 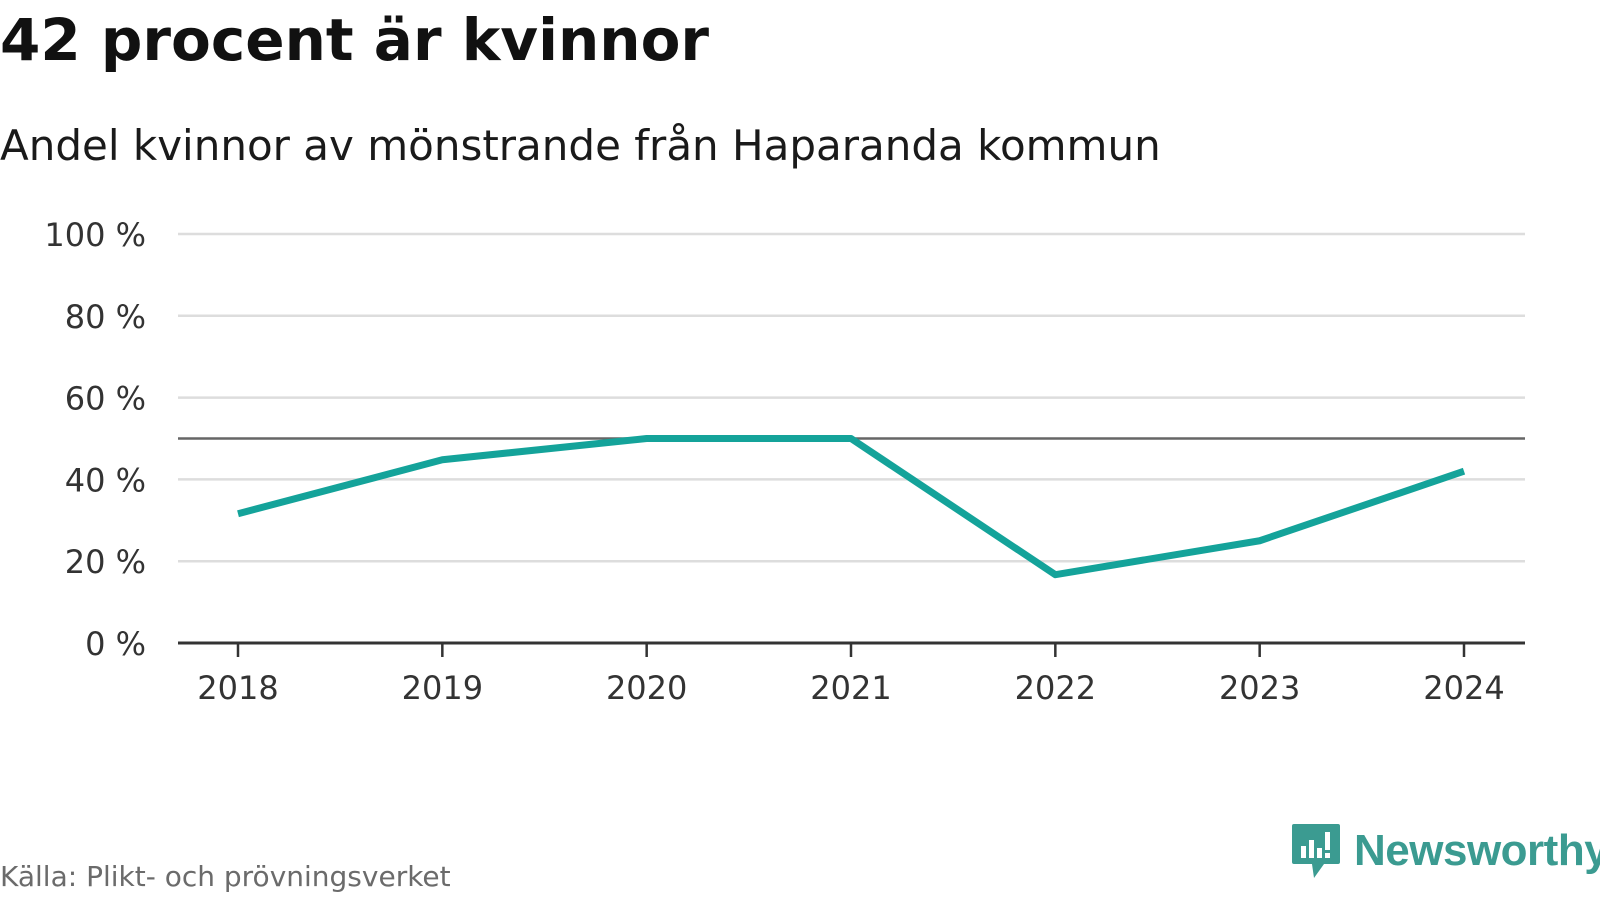 I want to click on y-tick-label: 80 %, so click(x=105, y=317).